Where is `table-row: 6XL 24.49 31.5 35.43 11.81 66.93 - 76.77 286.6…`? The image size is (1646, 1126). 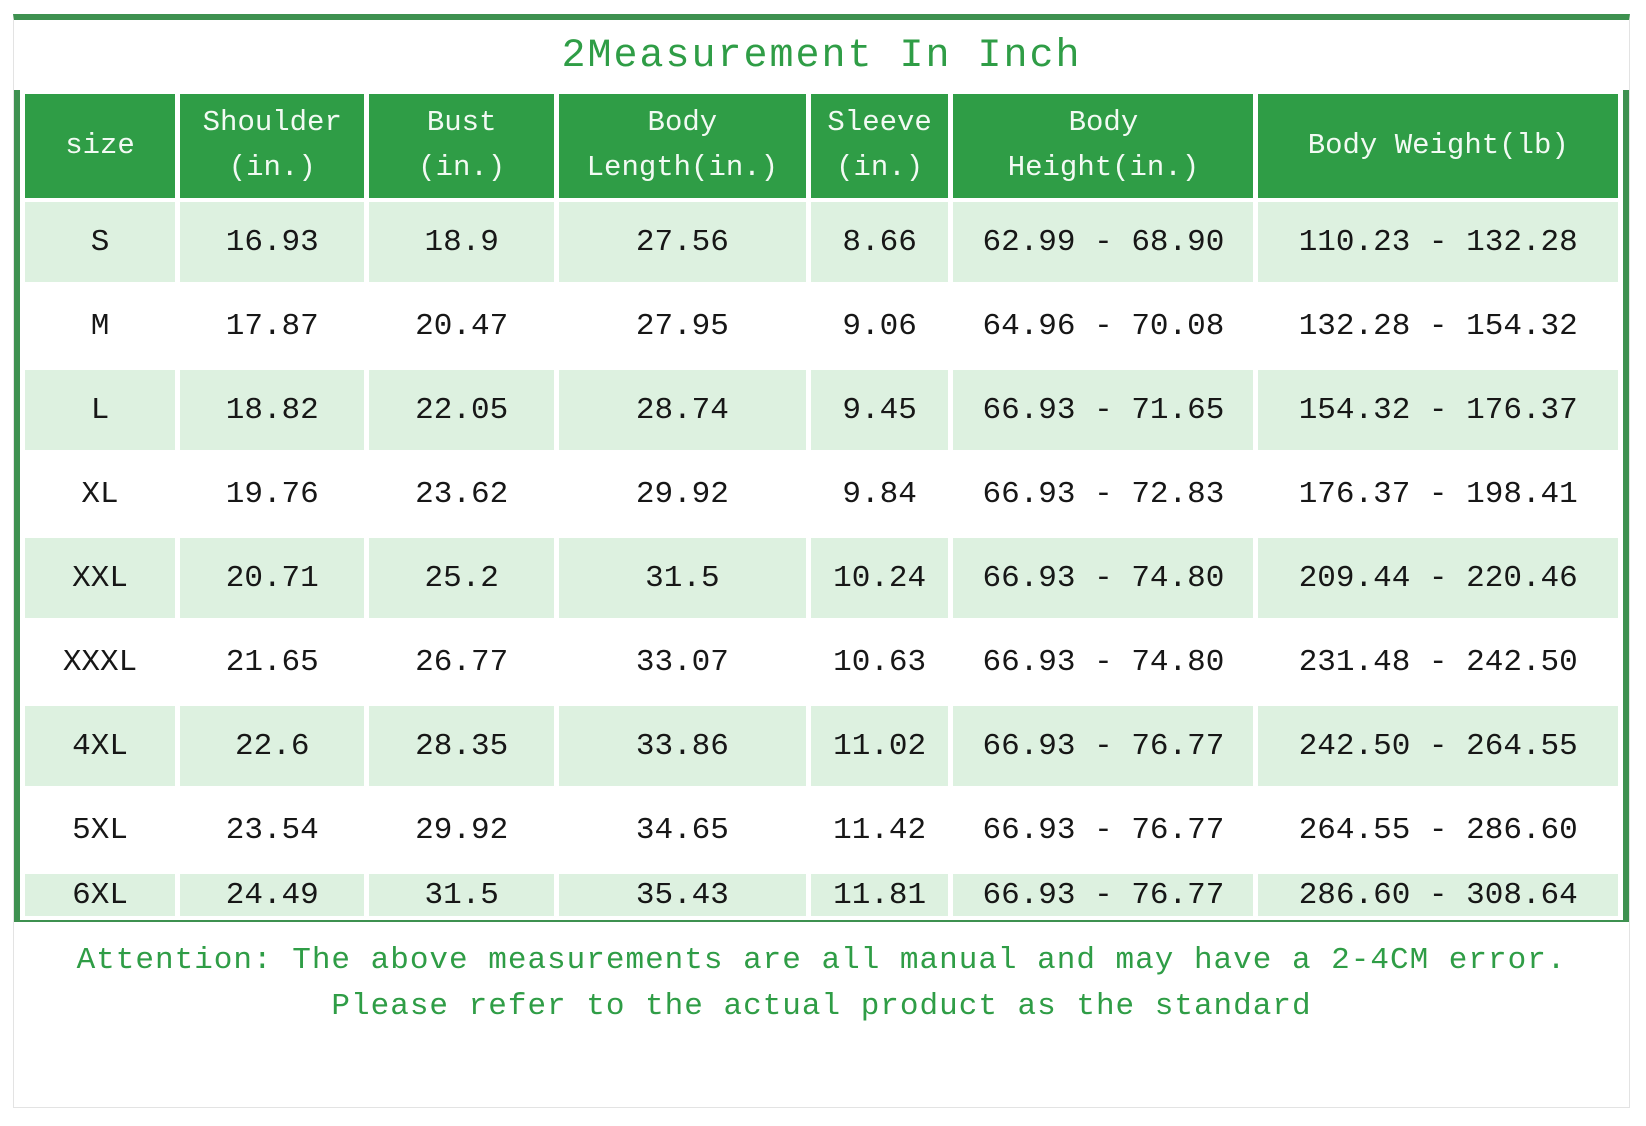
table-row: 6XL 24.49 31.5 35.43 11.81 66.93 - 76.77 286.6… is located at coordinates (821, 895).